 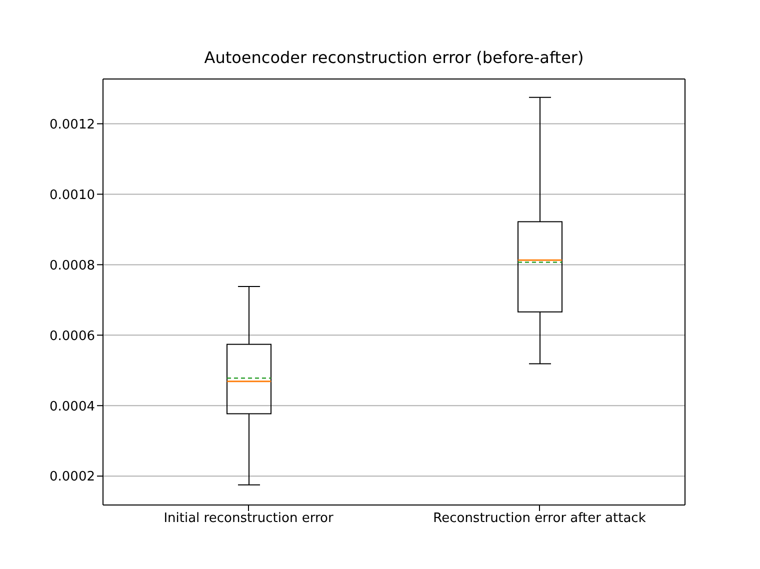 I want to click on y-tick-label: 0.0008, so click(x=72, y=266).